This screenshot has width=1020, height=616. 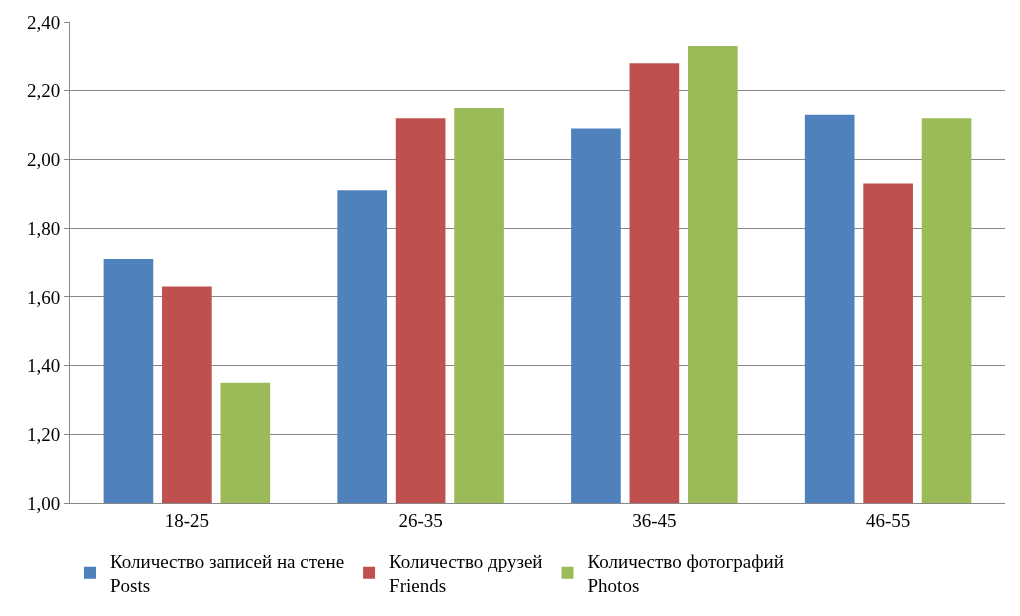 I want to click on x-tick-label: 18-25, so click(x=187, y=520).